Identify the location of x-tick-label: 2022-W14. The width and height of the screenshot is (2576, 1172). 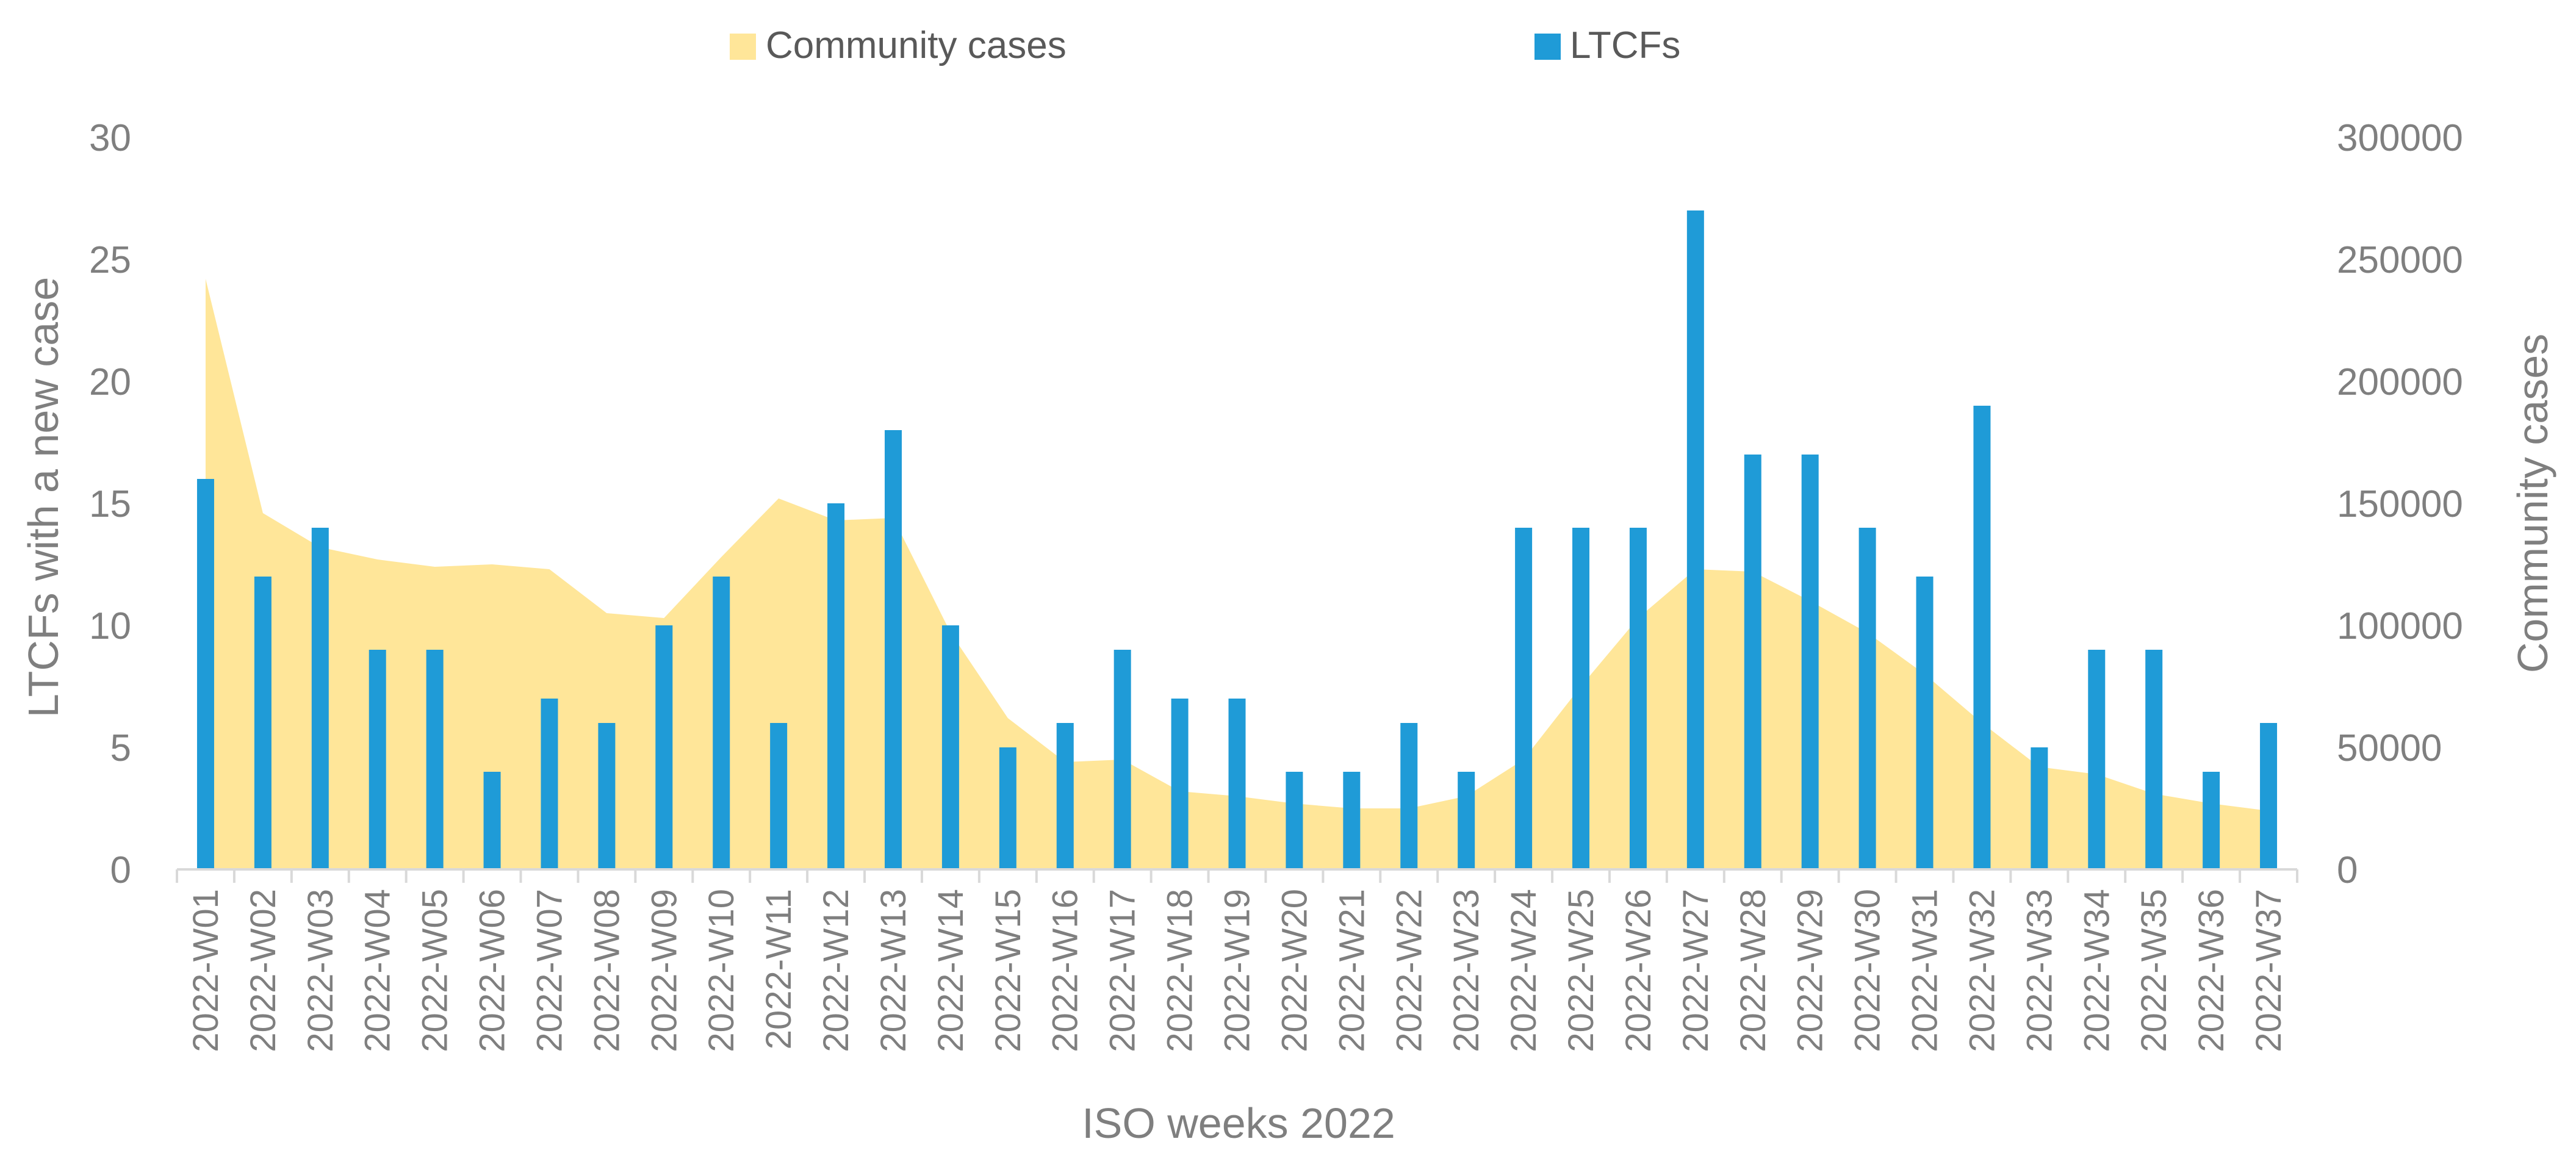
(951, 970).